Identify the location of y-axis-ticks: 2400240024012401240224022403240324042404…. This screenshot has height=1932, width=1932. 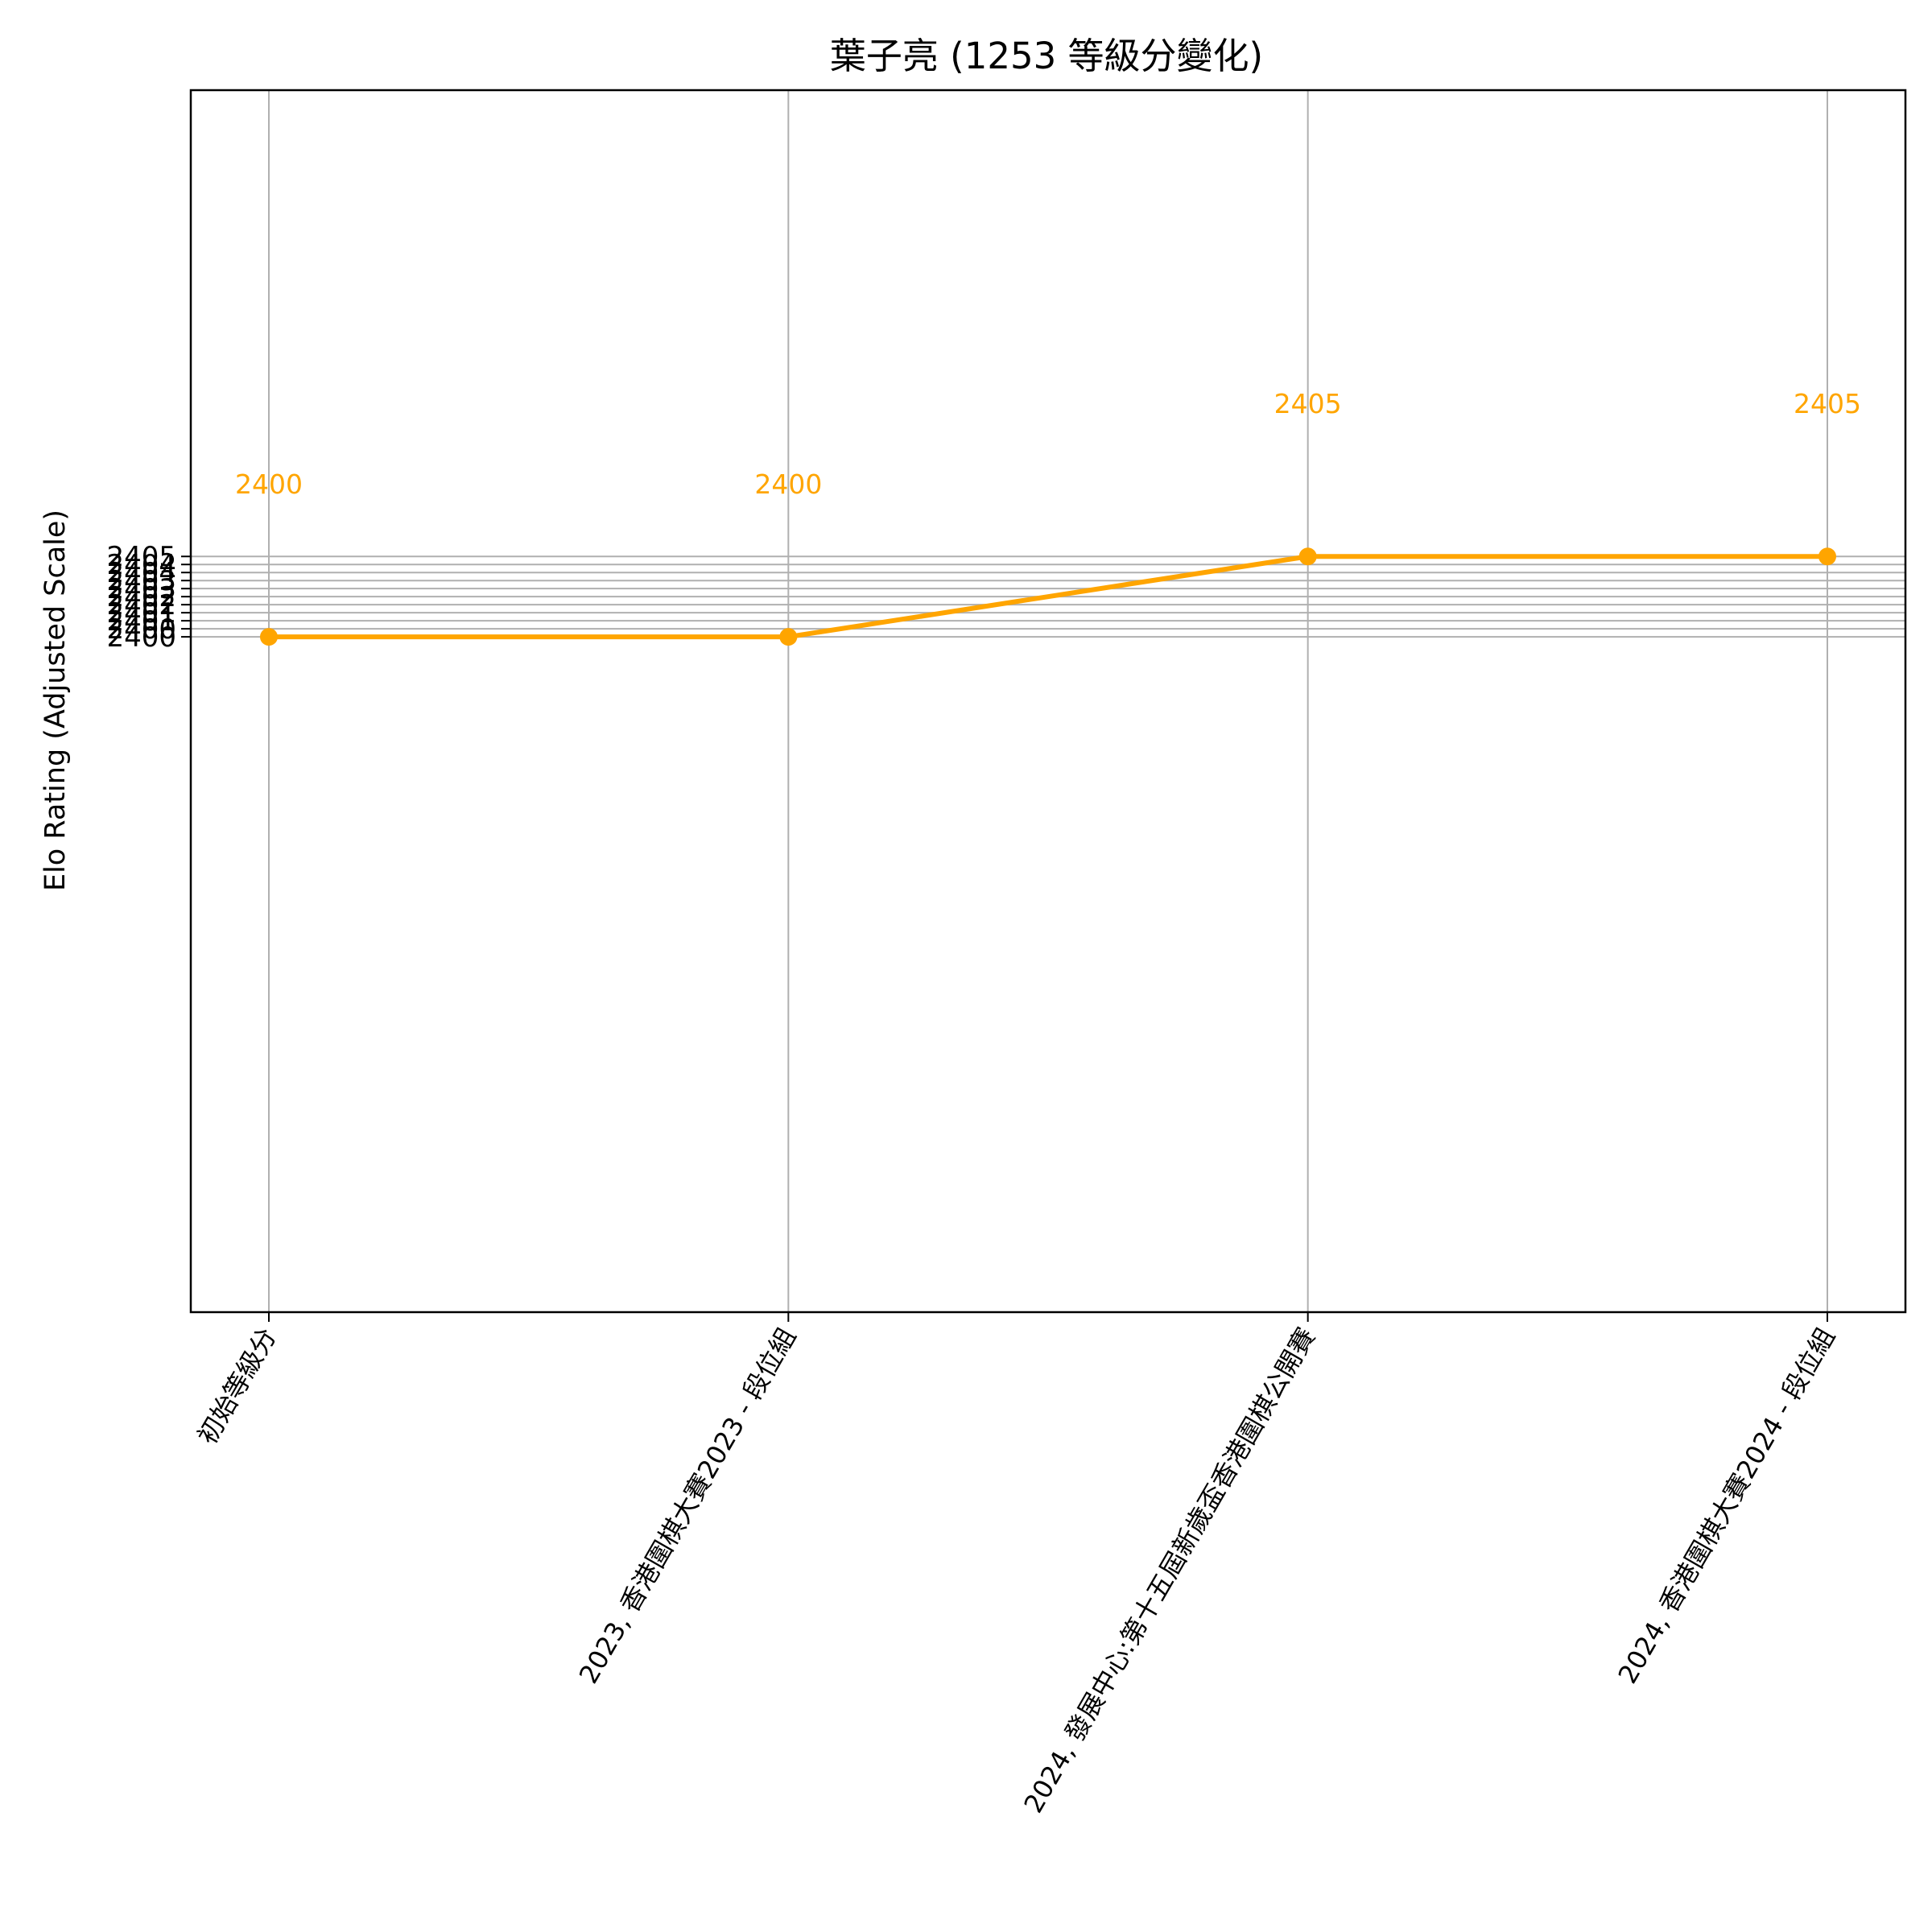
(148, 597).